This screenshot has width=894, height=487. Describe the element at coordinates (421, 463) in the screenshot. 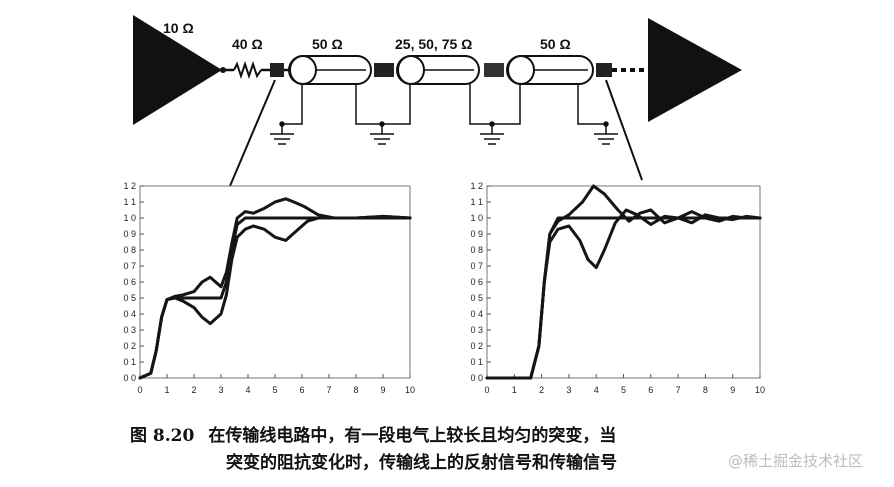

I see `caption-line-2: 突变的阻抗变化时，传输线上的反射信号和传输信号` at that location.